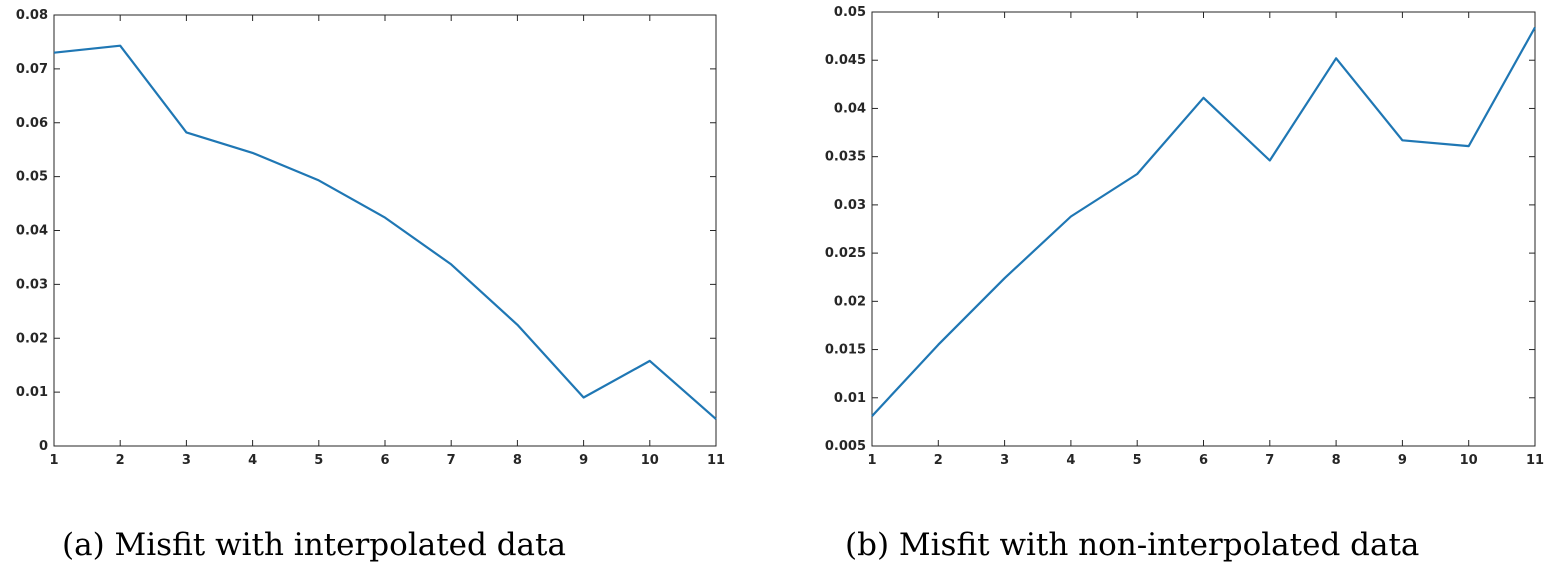  What do you see at coordinates (845, 60) in the screenshot?
I see `y-tick-label: 0.045` at bounding box center [845, 60].